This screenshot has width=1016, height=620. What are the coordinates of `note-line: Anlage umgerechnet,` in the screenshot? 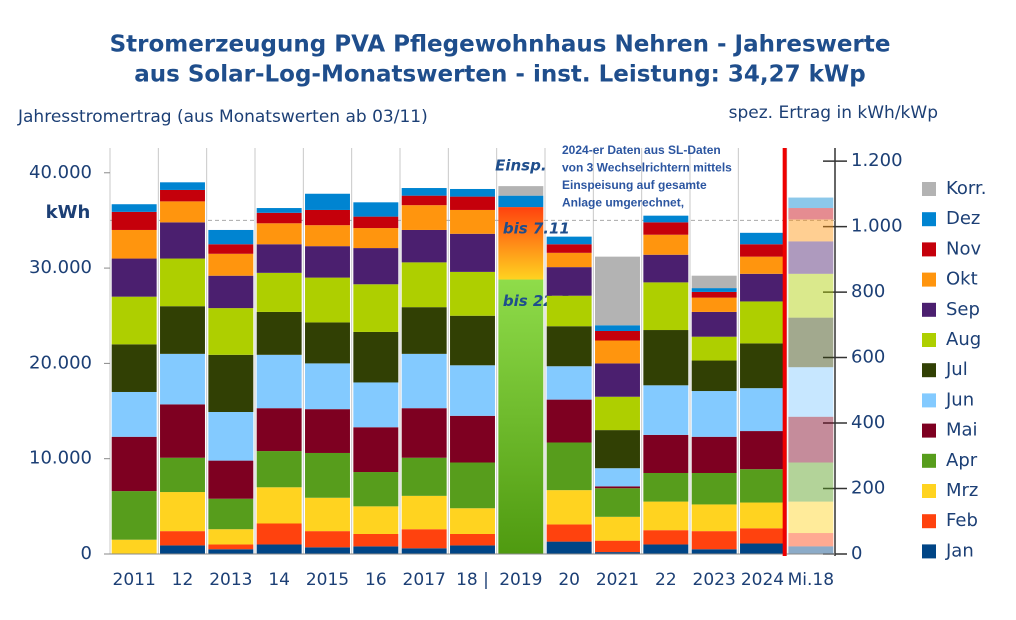 It's located at (623, 203).